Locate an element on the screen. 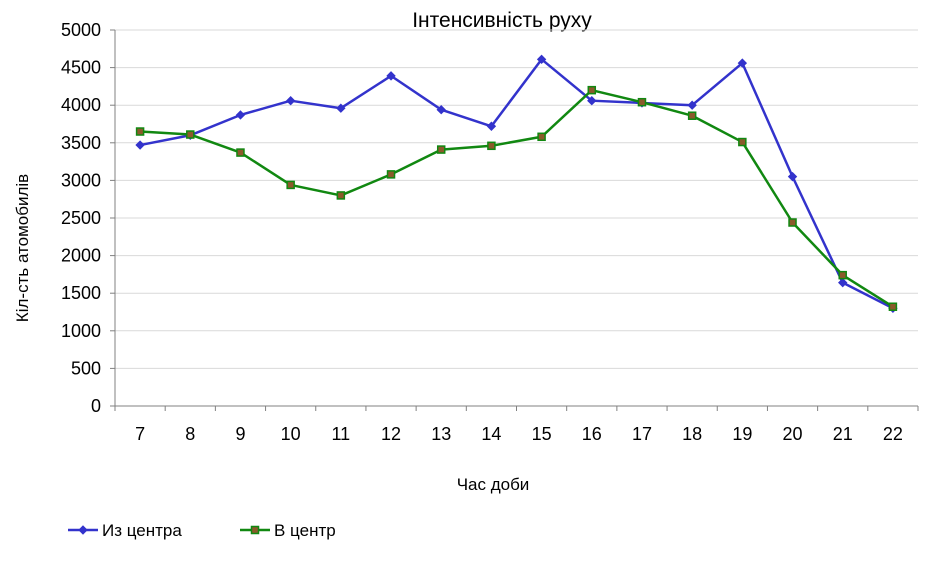 The height and width of the screenshot is (584, 935). chart-title: Інтенсивність руху is located at coordinates (502, 20).